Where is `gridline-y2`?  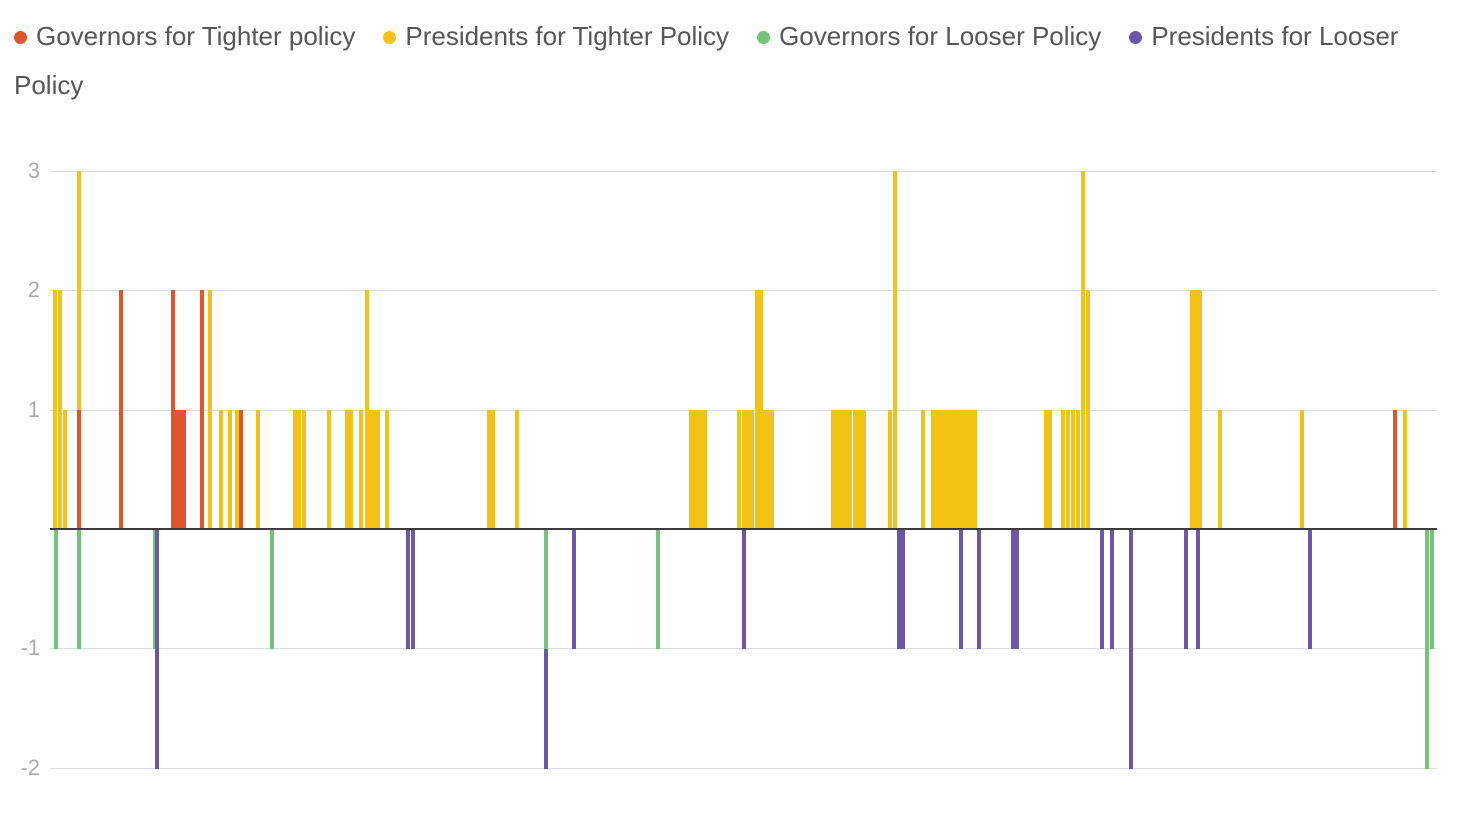
gridline-y2 is located at coordinates (743, 290).